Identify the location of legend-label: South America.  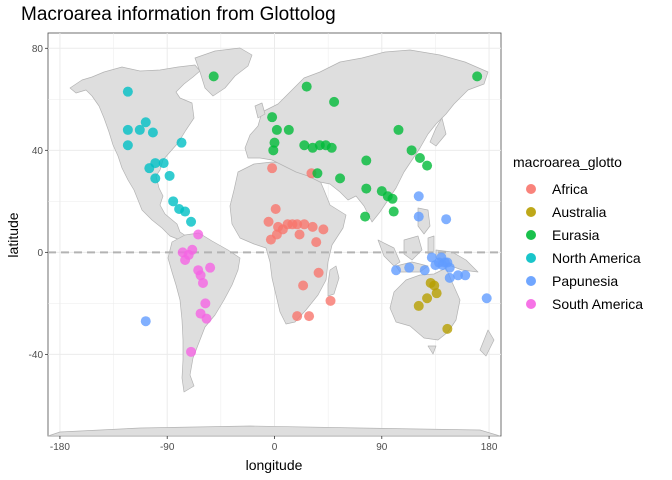
(597, 304).